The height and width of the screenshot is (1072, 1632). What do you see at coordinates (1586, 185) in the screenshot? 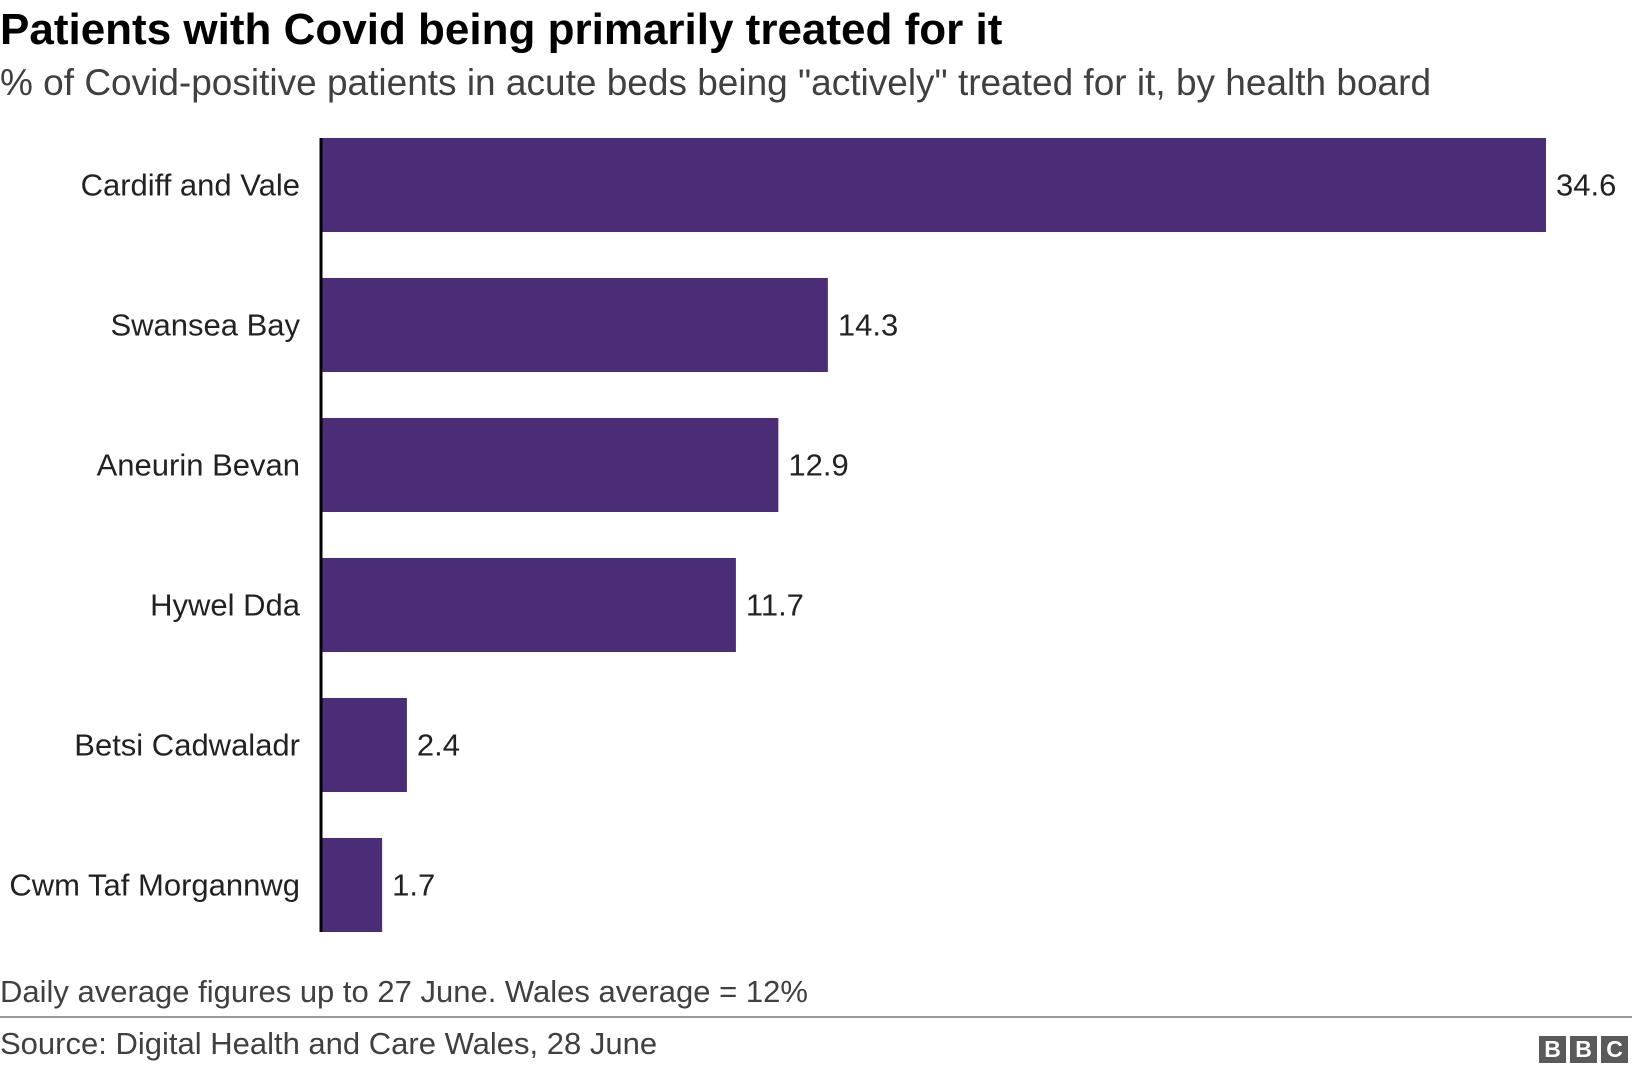
I see `value-label: 34.6` at bounding box center [1586, 185].